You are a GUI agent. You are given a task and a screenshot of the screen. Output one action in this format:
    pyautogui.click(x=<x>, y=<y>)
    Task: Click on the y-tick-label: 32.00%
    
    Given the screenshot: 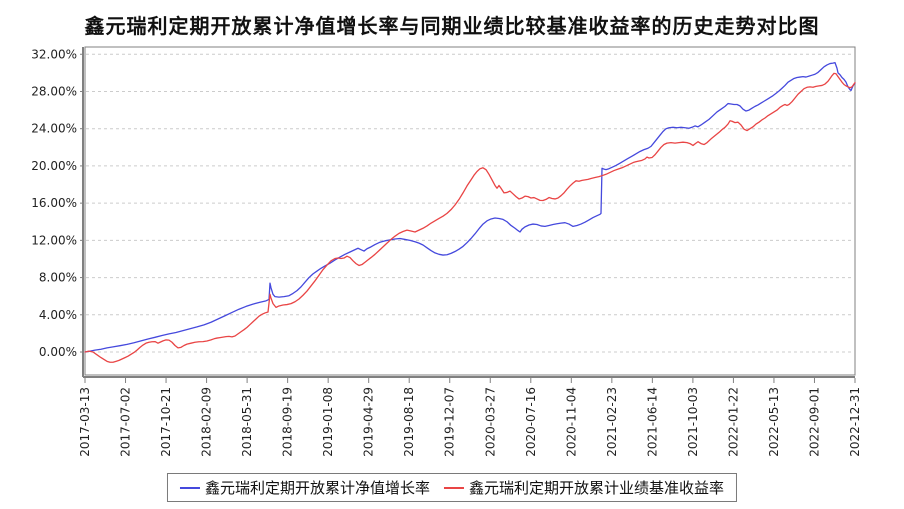 What is the action you would take?
    pyautogui.click(x=54, y=54)
    